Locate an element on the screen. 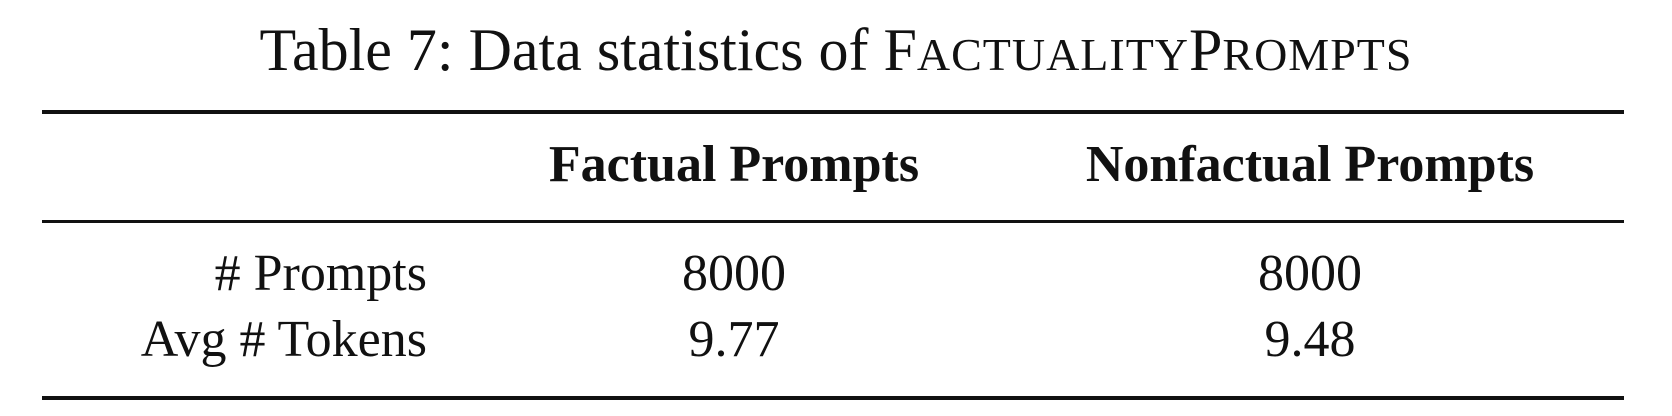  row-label-prompts: # Prompts is located at coordinates (320, 273).